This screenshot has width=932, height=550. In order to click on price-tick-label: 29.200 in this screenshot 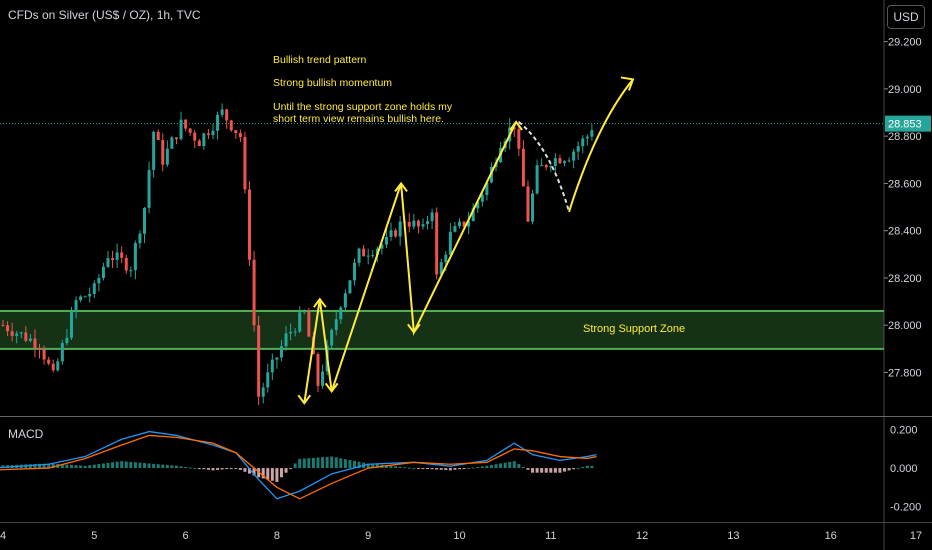, I will do `click(905, 43)`.